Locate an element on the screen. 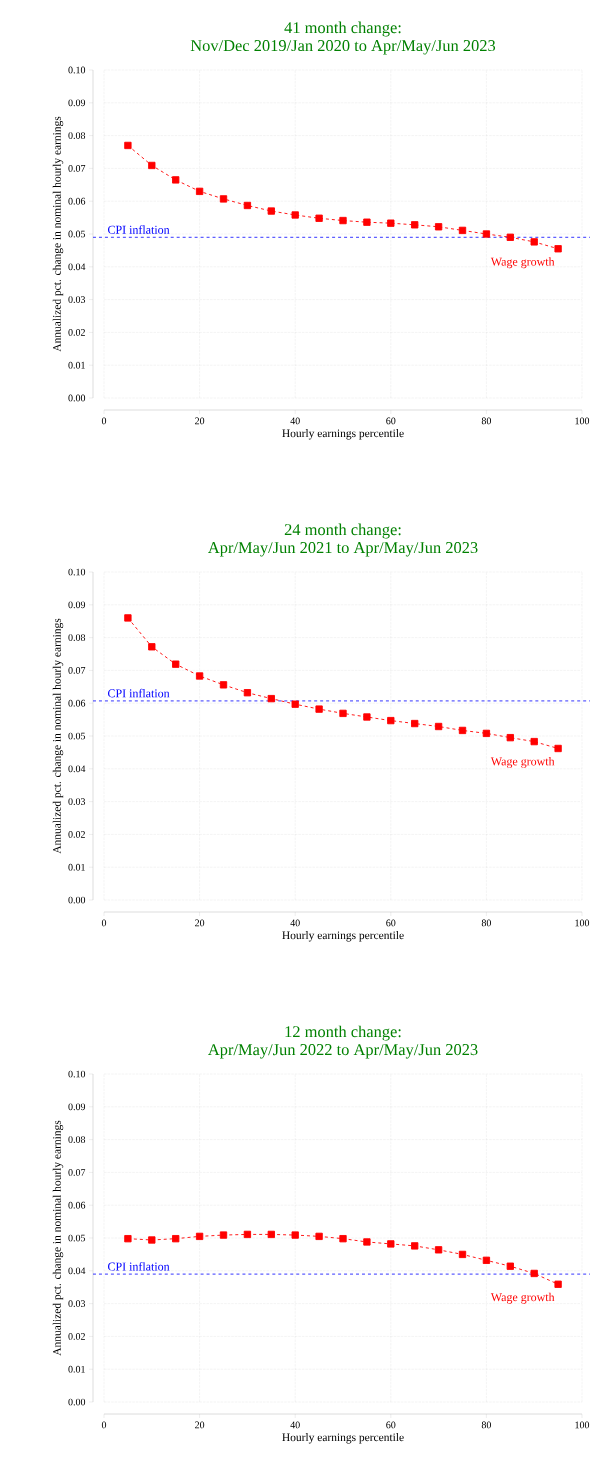 Image resolution: width=593 pixels, height=1464 pixels. chart-subtitle: Apr/May/Jun 2021 to Apr/May/Jun 2023 is located at coordinates (343, 549).